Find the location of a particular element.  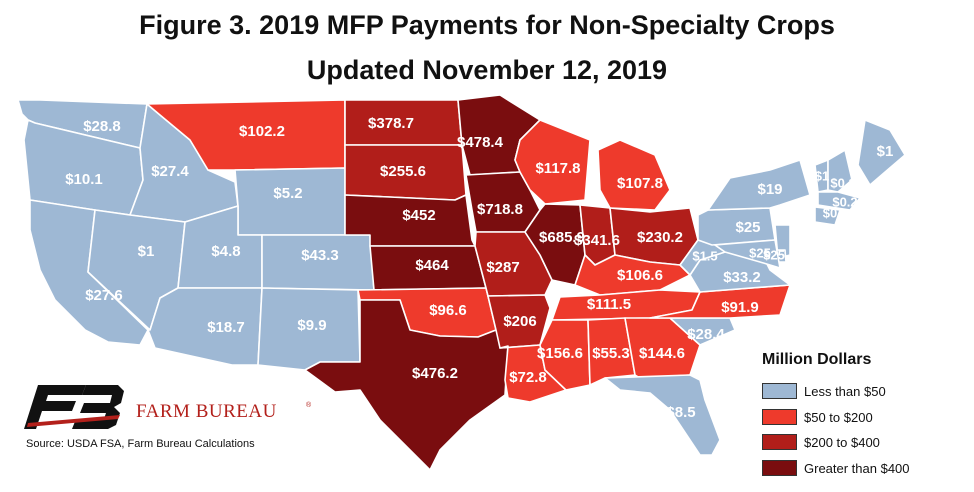

legend-swatch-mid is located at coordinates (779, 417).